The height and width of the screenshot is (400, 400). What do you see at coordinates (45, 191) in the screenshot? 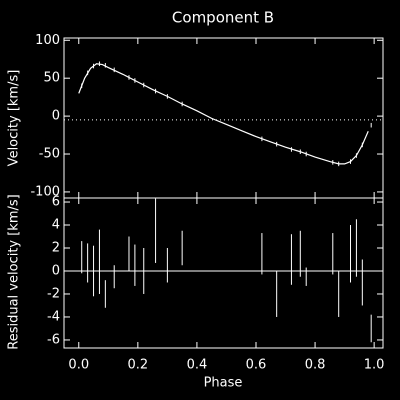
I see `y-tick-label: -100` at bounding box center [45, 191].